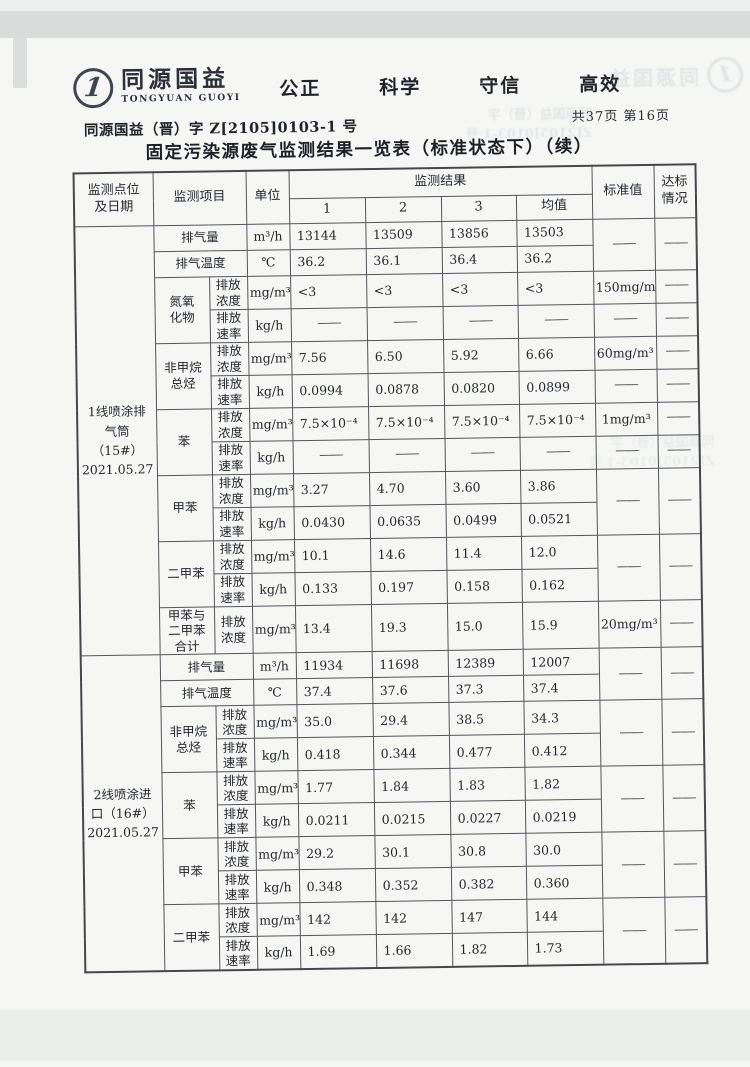  I want to click on table-cell: 150mg/m³, so click(624, 286).